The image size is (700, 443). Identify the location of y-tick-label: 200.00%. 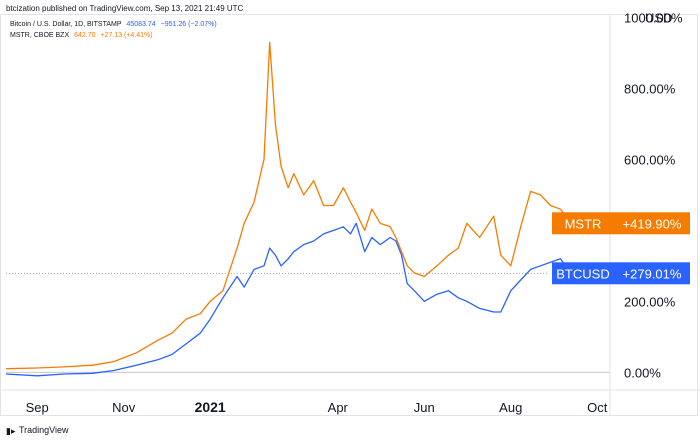
(650, 301).